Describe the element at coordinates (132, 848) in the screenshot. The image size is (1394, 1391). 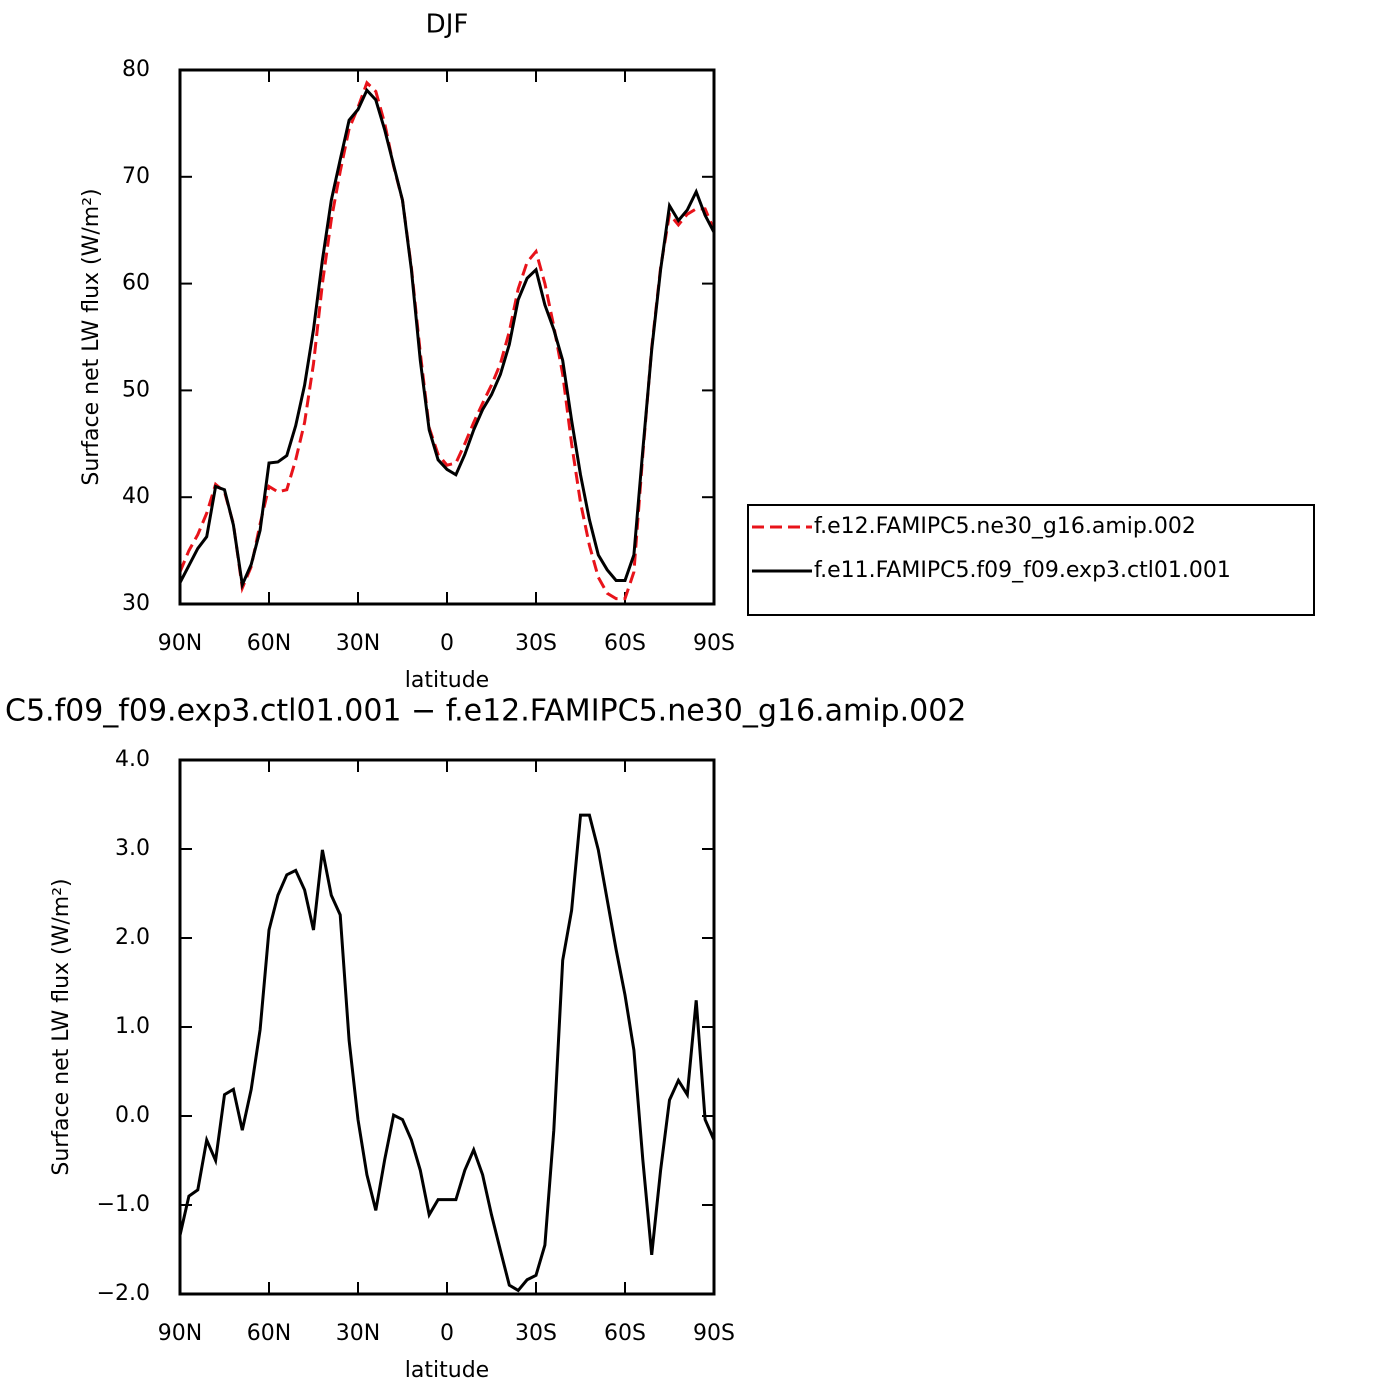
I see `y-tick-label: 3.0` at that location.